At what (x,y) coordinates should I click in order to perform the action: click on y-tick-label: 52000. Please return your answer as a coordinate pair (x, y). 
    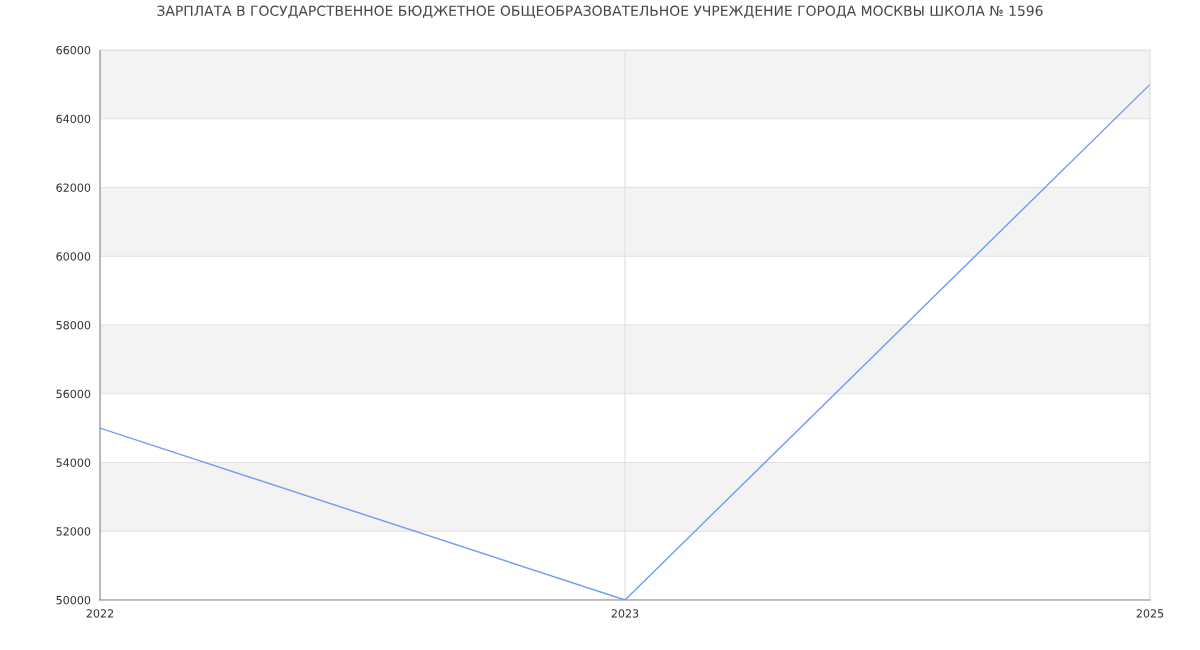
    Looking at the image, I should click on (73, 531).